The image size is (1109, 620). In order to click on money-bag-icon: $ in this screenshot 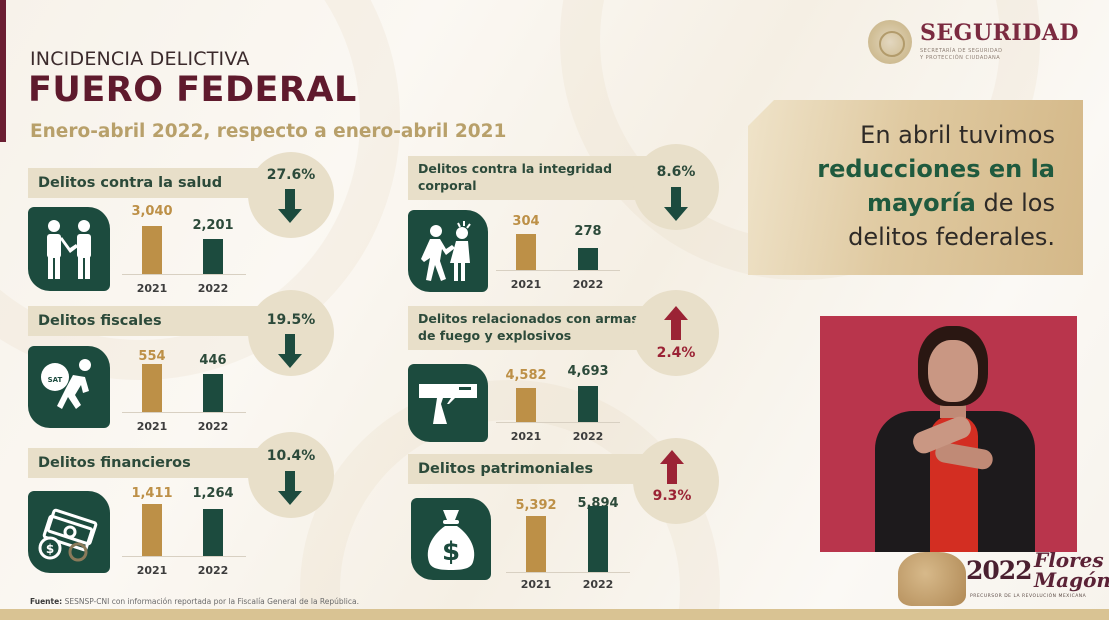, I will do `click(451, 539)`.